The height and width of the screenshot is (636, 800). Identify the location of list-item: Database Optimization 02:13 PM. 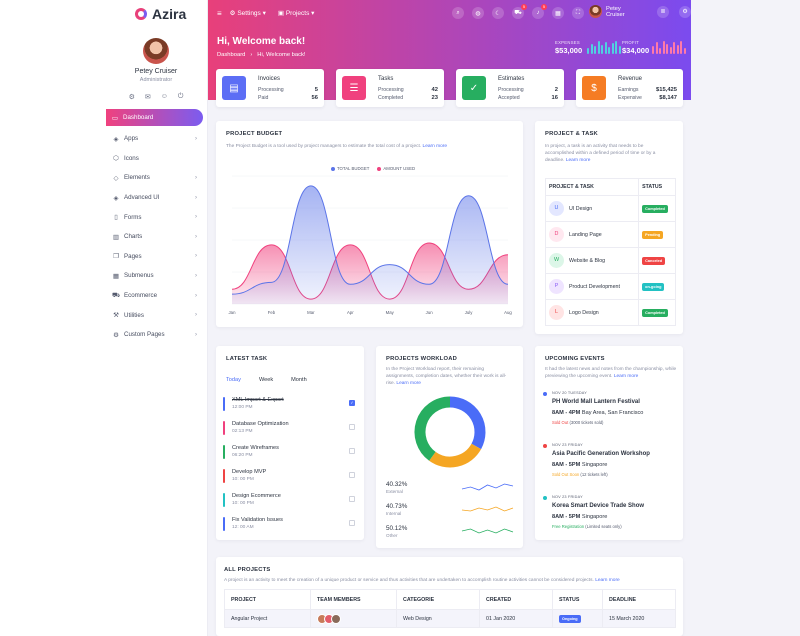
(289, 430).